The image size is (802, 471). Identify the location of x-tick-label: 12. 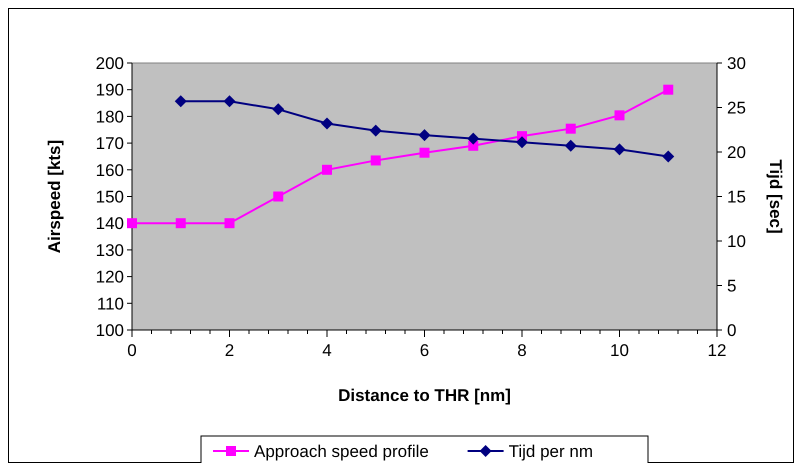
(717, 350).